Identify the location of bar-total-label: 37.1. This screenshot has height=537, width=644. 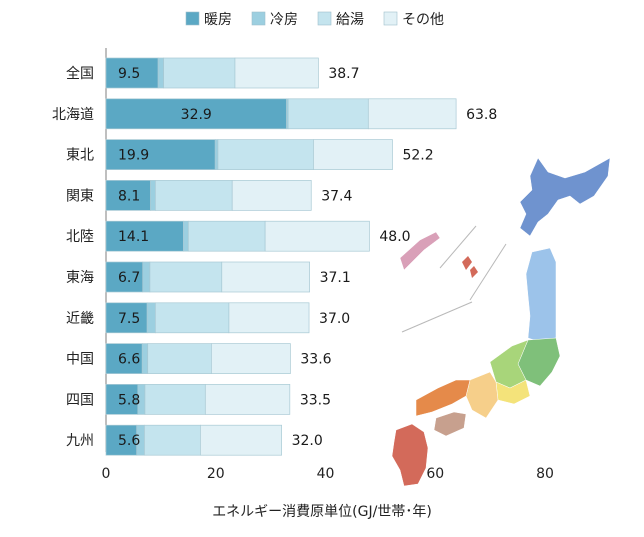
(335, 278).